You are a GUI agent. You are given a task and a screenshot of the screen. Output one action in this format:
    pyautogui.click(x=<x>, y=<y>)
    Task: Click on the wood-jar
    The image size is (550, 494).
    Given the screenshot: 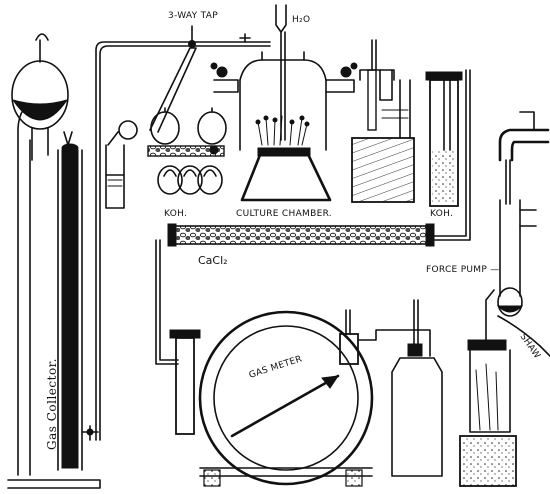 What is the action you would take?
    pyautogui.click(x=383, y=121)
    